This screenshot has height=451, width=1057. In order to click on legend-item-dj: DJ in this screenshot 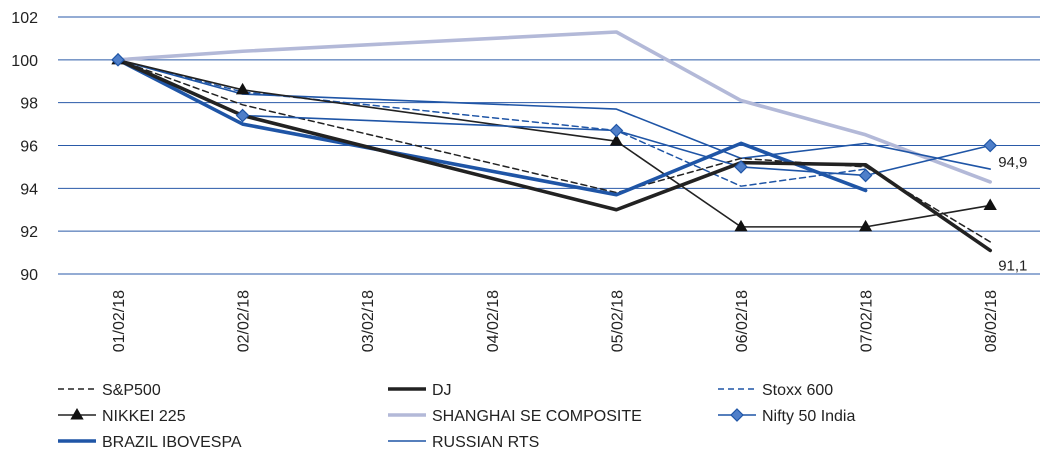, I will do `click(420, 390)`.